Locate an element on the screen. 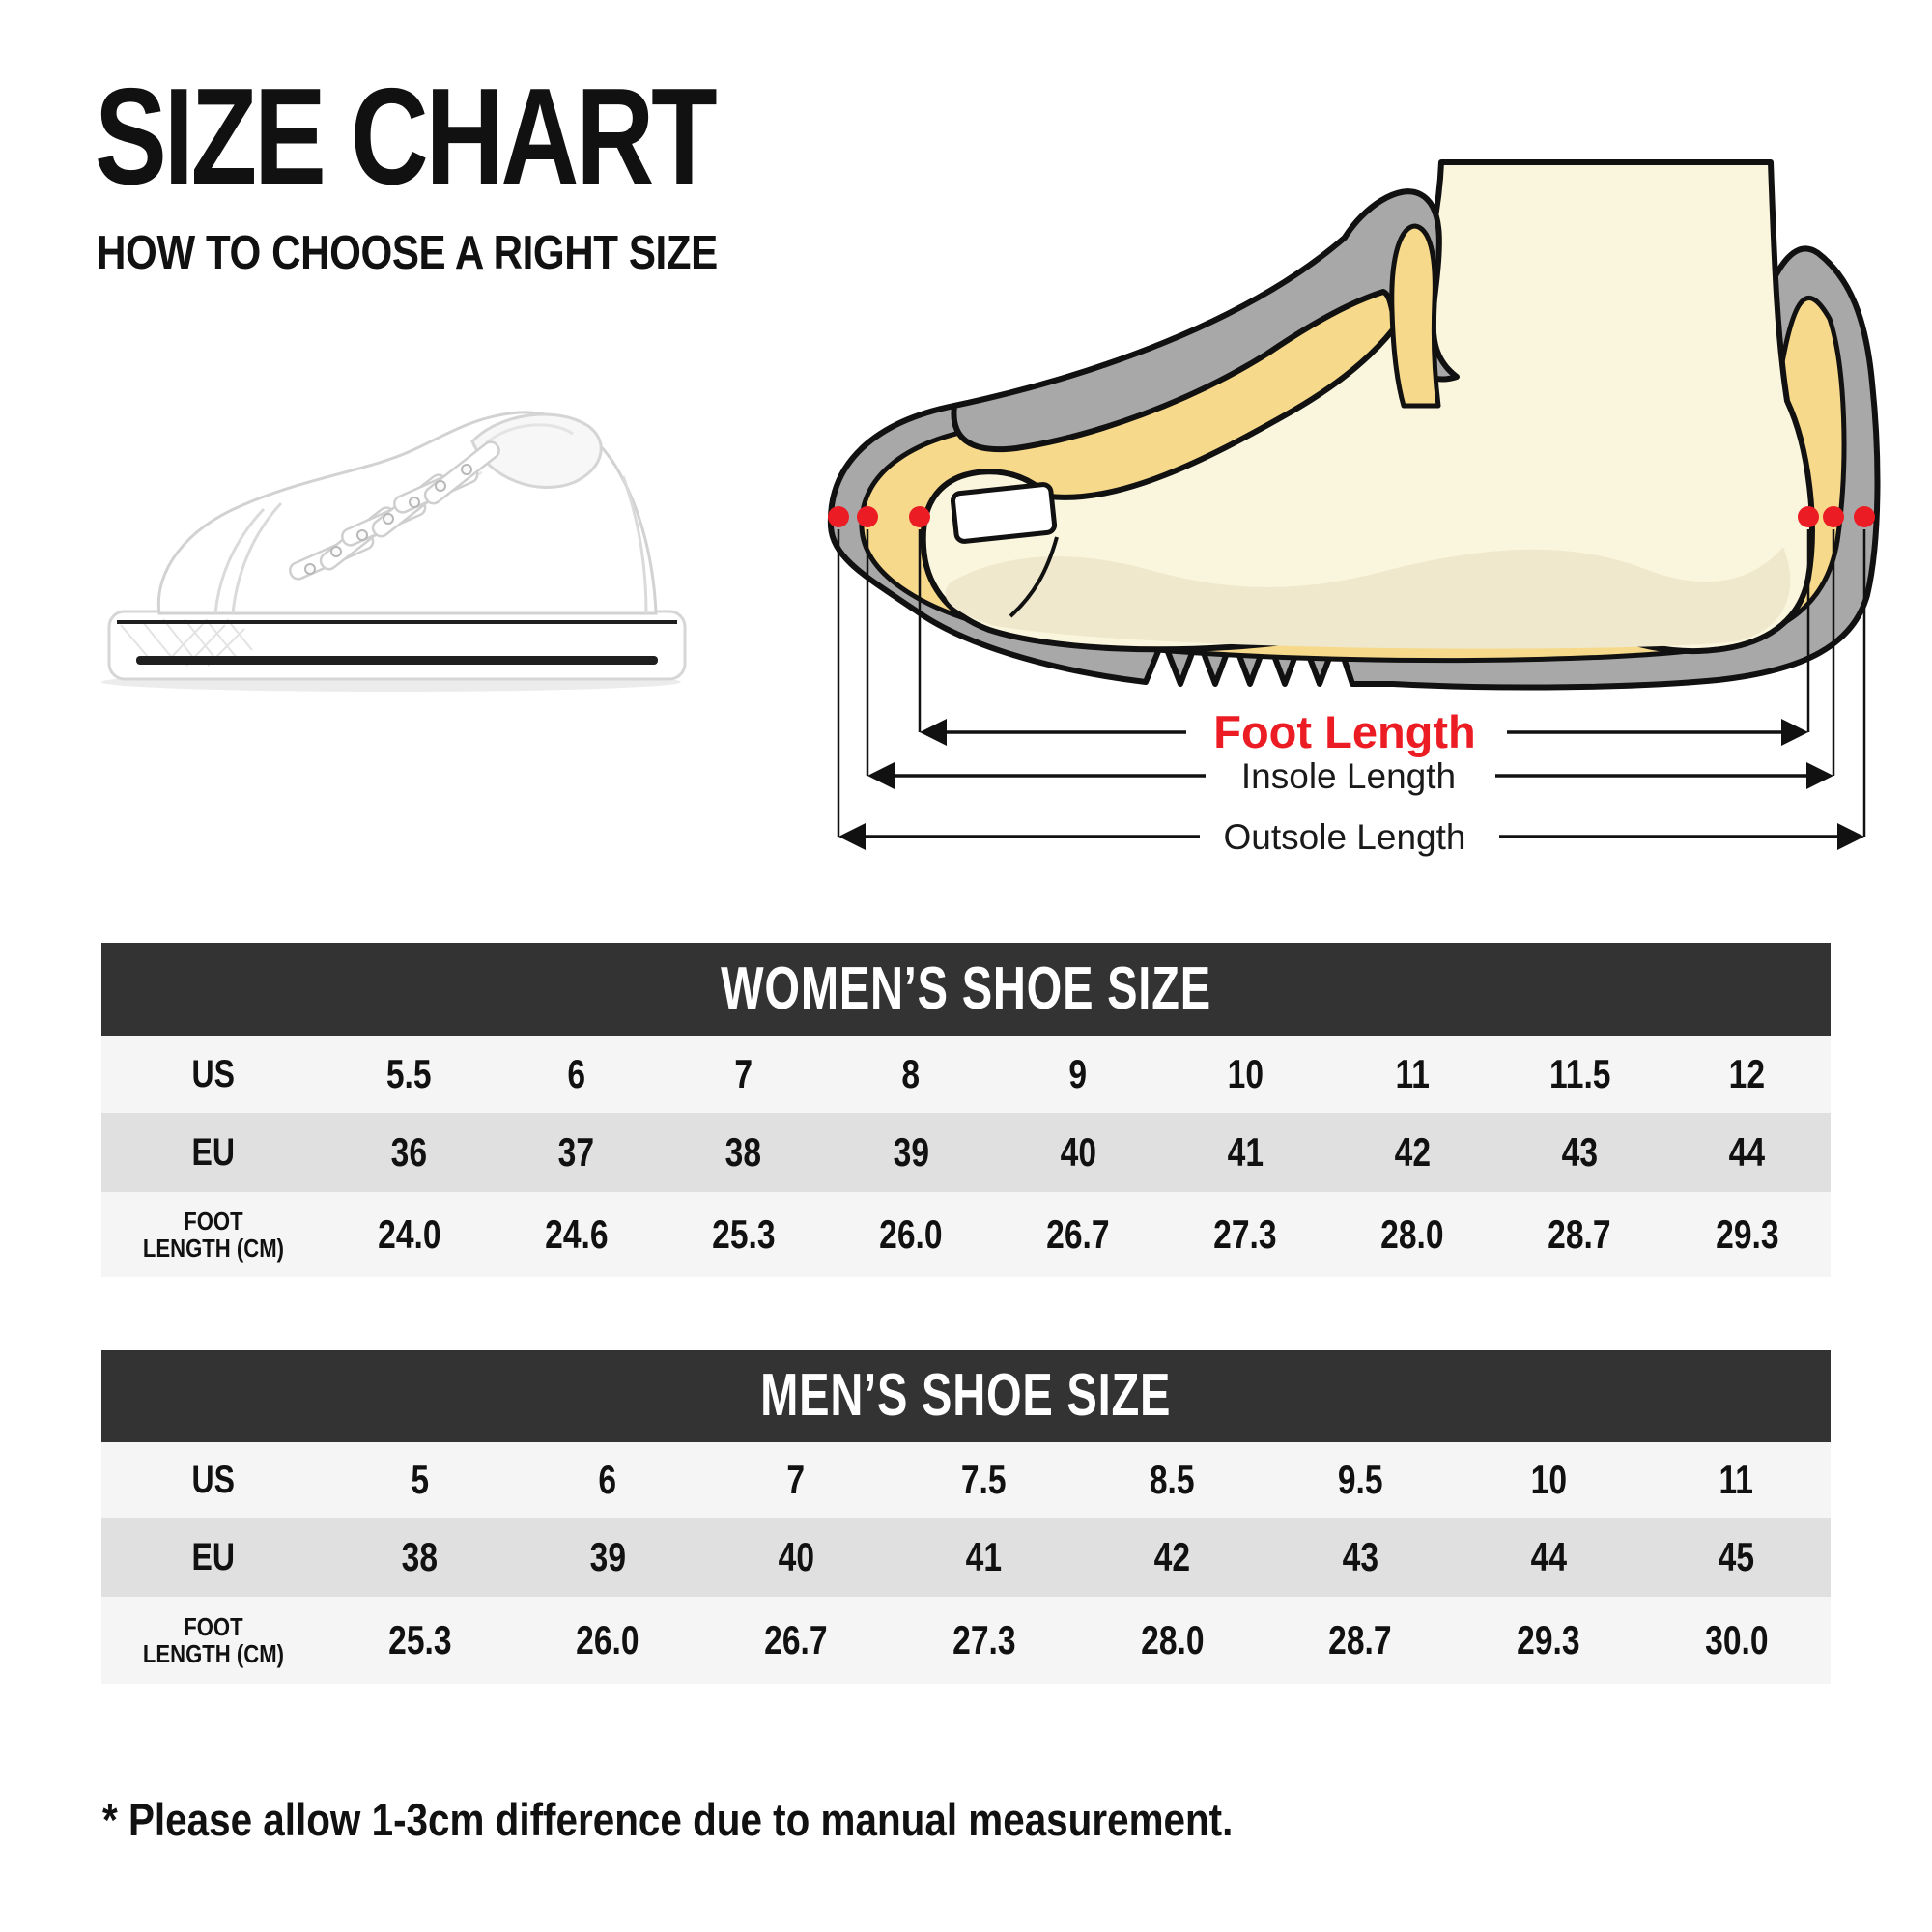 This screenshot has height=1932, width=1932. table-title: WOMEN’S SHOE SIZE is located at coordinates (966, 988).